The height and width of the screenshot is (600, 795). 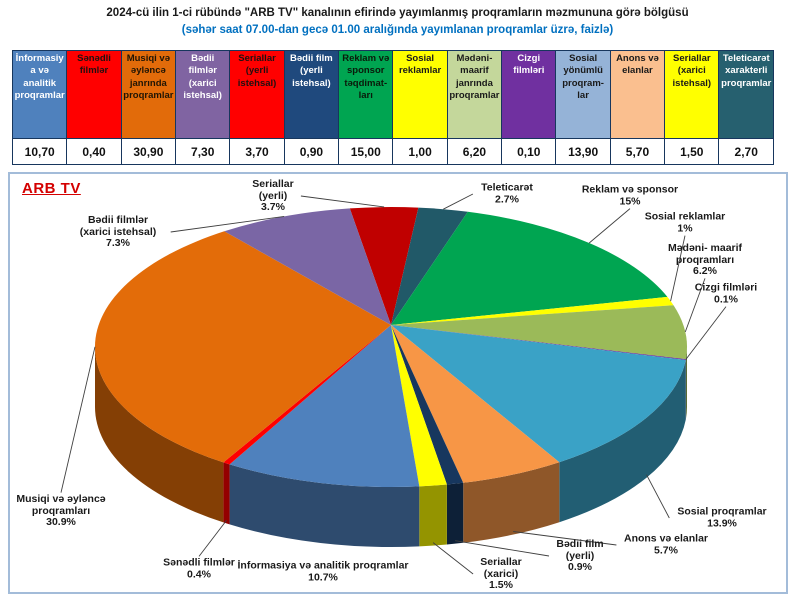 What do you see at coordinates (118, 231) in the screenshot?
I see `pie-slice-label: Bədii filmlər (xarici istehsal) 7.3%` at bounding box center [118, 231].